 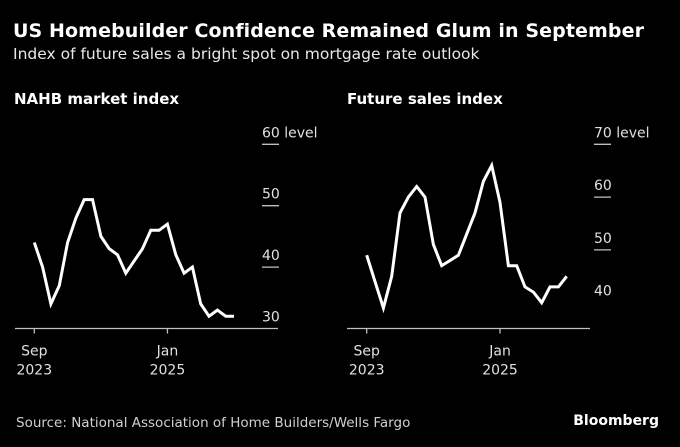 I want to click on market-index-x-tick-label-year: 2023, so click(x=34, y=371).